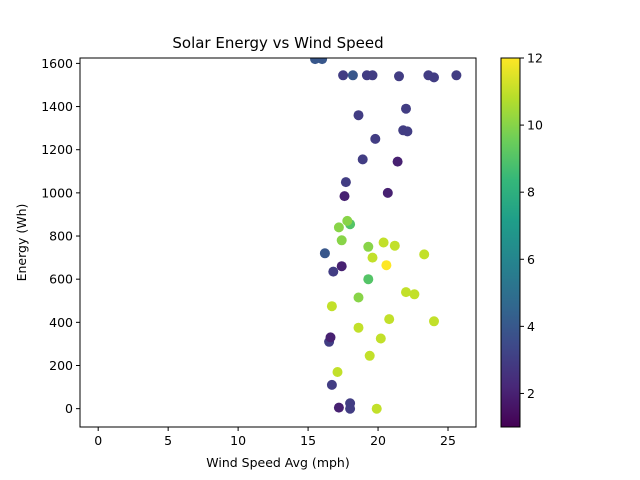 This screenshot has width=640, height=480. What do you see at coordinates (275, 437) in the screenshot?
I see `x-axis: 0 5 10 15 20 25` at bounding box center [275, 437].